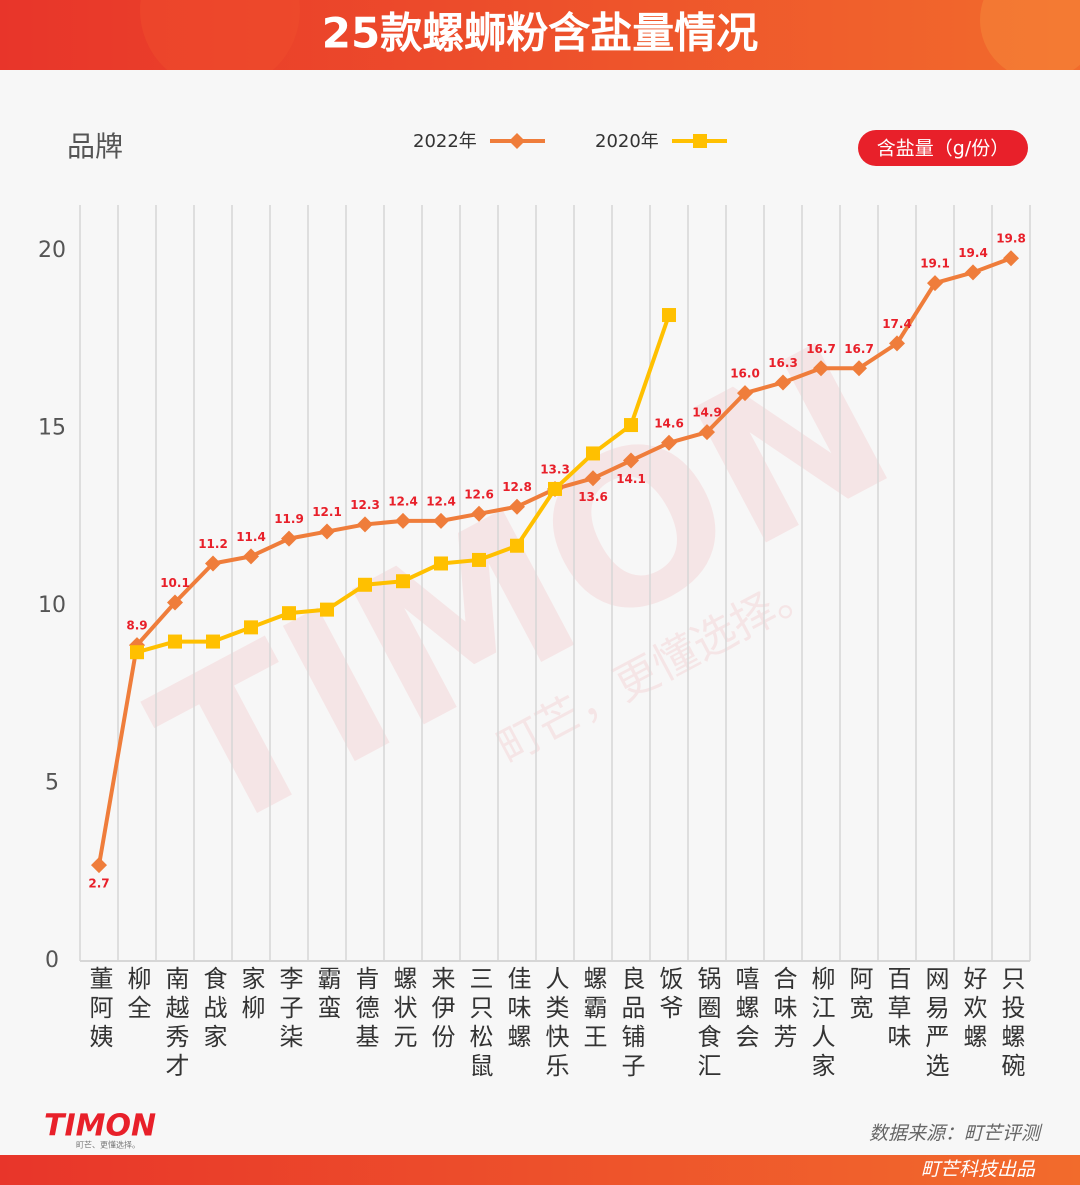  What do you see at coordinates (137, 995) in the screenshot?
I see `x-tick-label: 柳全` at bounding box center [137, 995].